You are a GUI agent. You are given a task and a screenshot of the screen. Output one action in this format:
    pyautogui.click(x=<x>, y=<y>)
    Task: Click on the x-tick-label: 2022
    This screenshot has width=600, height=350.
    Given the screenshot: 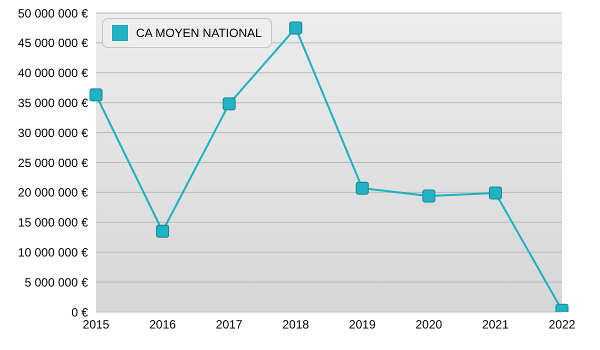 What is the action you would take?
    pyautogui.click(x=562, y=325)
    